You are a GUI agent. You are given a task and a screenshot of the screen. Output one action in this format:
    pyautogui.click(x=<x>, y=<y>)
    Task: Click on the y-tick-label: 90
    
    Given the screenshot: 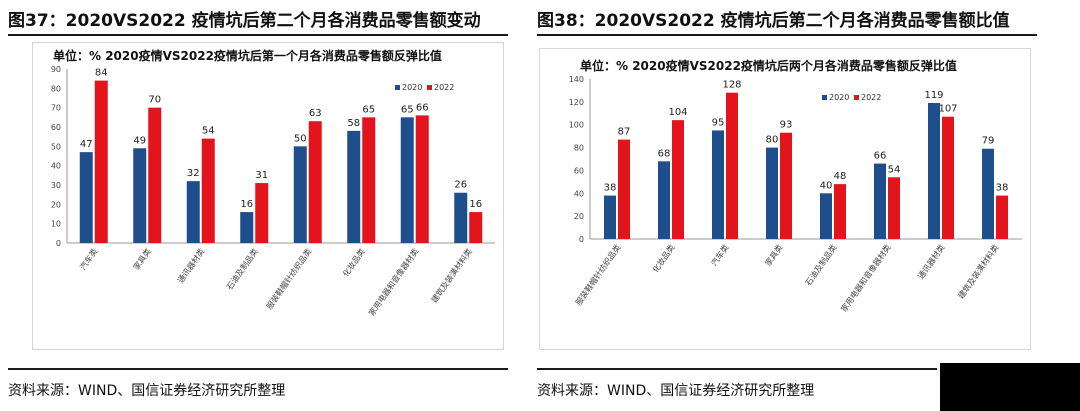 What is the action you would take?
    pyautogui.click(x=56, y=69)
    